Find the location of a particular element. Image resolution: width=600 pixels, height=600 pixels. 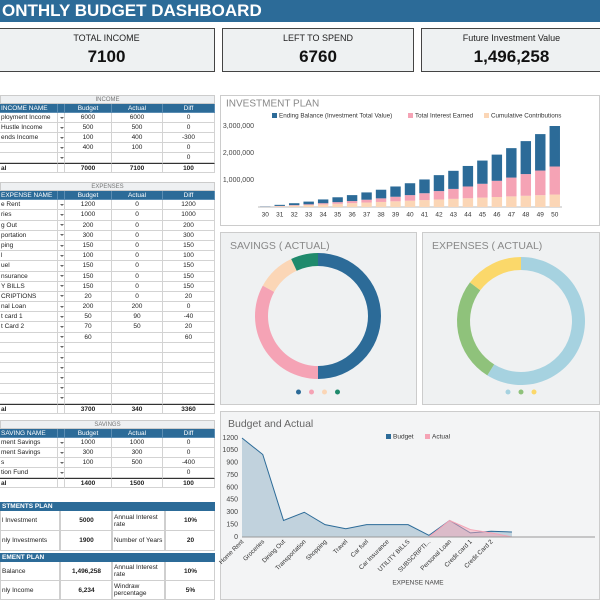

table-row: g Out 200 0 200 is located at coordinates (107, 225).